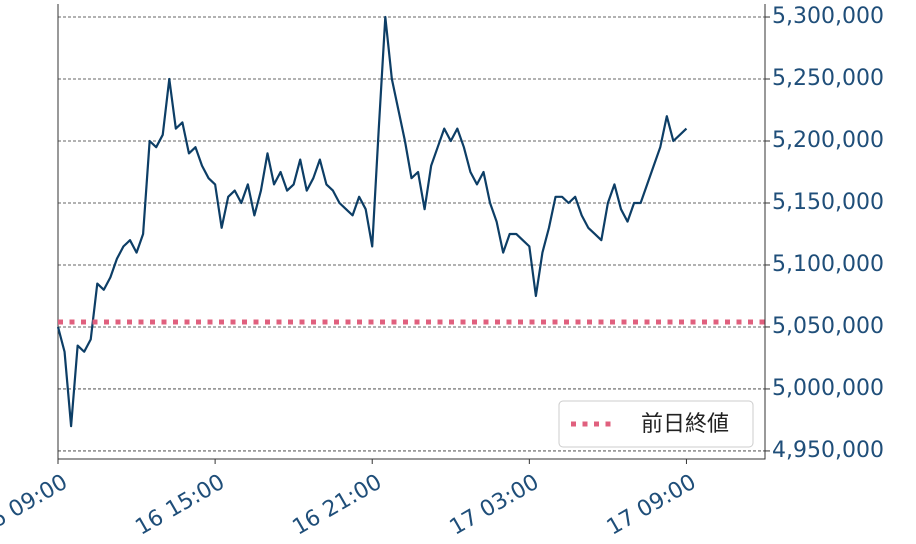 The image size is (916, 544). Describe the element at coordinates (828, 326) in the screenshot. I see `y-tick-label: 5,050,000` at that location.